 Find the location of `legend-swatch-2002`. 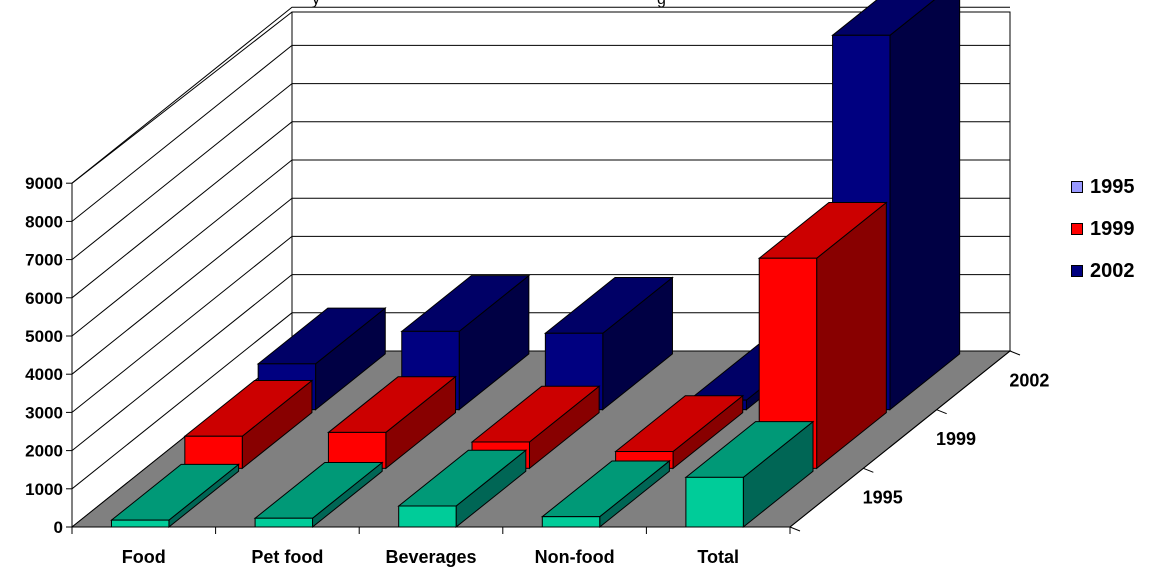

legend-swatch-2002 is located at coordinates (1077, 271).